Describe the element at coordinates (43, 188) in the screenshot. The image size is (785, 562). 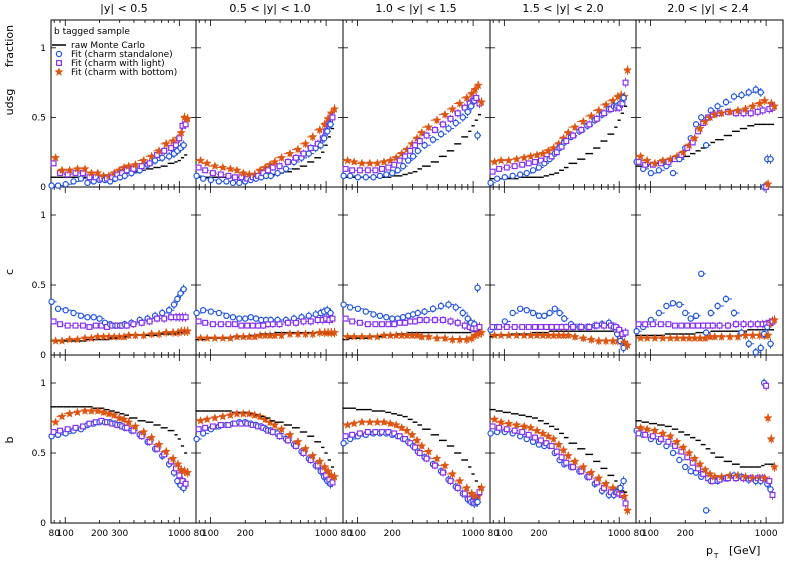
I see `y-tick-label: 0` at that location.